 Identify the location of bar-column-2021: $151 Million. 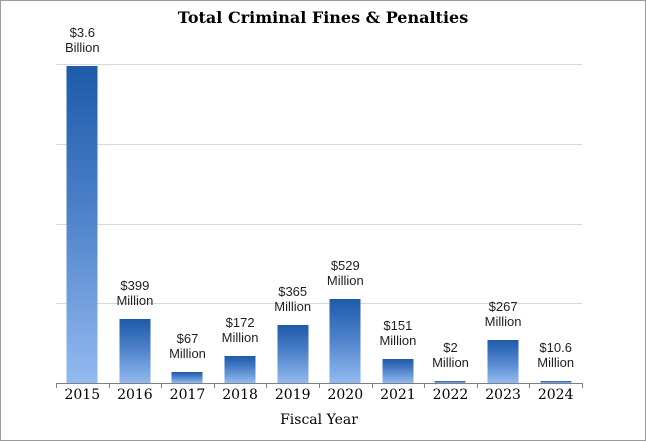
(398, 223).